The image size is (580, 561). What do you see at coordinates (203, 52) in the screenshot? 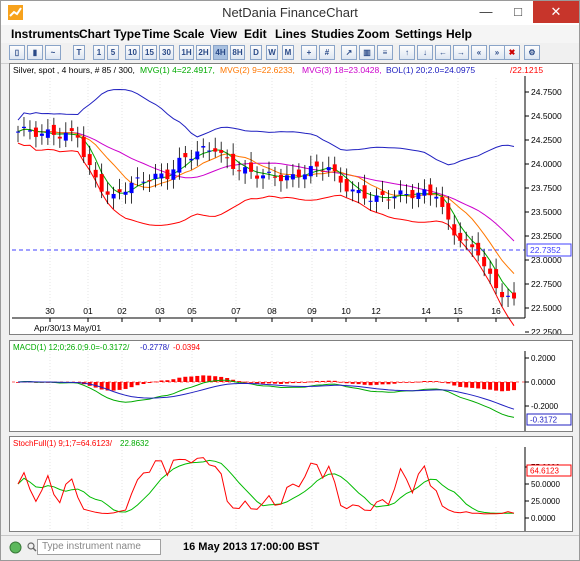
I see `timeframe-2h-button: 2H` at bounding box center [203, 52].